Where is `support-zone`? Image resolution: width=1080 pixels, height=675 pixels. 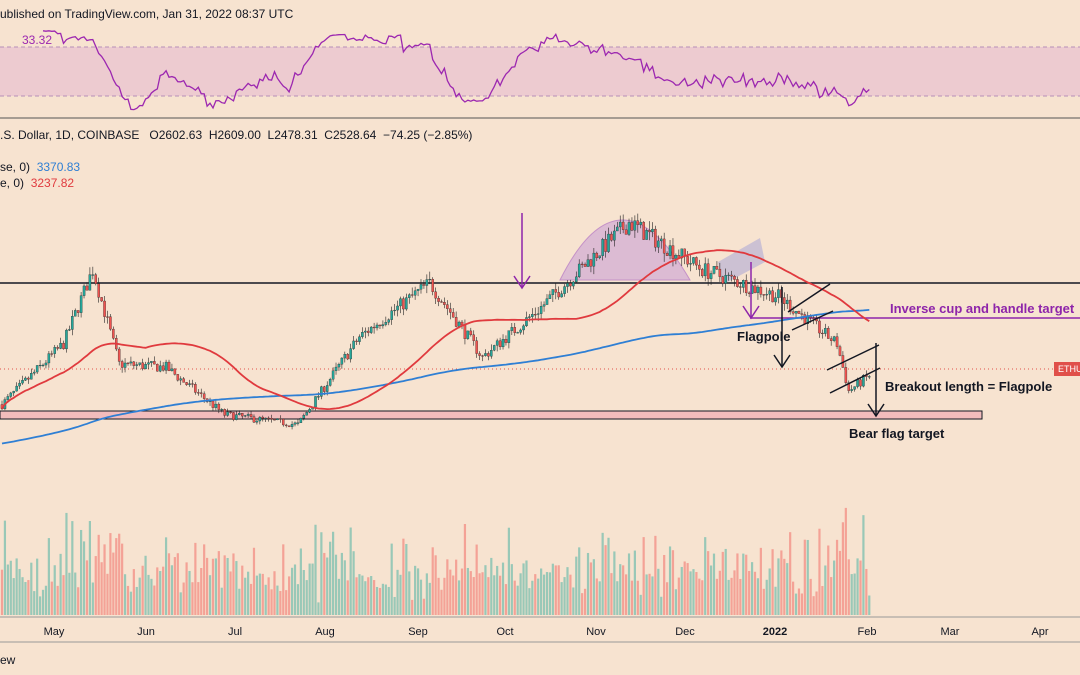 support-zone is located at coordinates (491, 415).